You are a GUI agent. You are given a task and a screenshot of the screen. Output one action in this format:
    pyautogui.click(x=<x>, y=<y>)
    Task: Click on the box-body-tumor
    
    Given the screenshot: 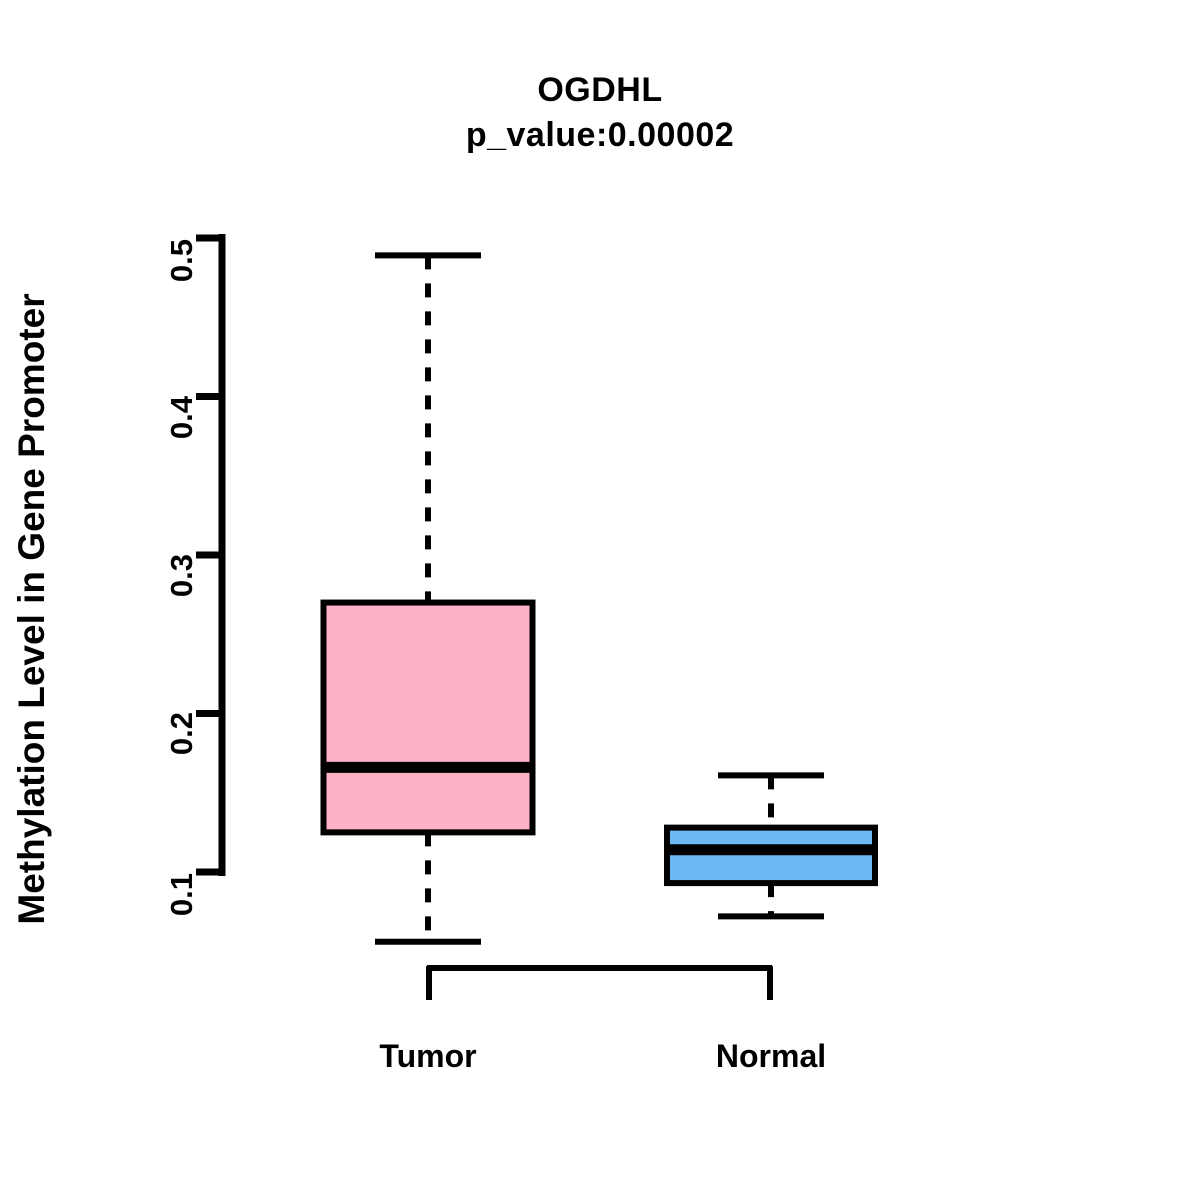 What is the action you would take?
    pyautogui.click(x=428, y=717)
    